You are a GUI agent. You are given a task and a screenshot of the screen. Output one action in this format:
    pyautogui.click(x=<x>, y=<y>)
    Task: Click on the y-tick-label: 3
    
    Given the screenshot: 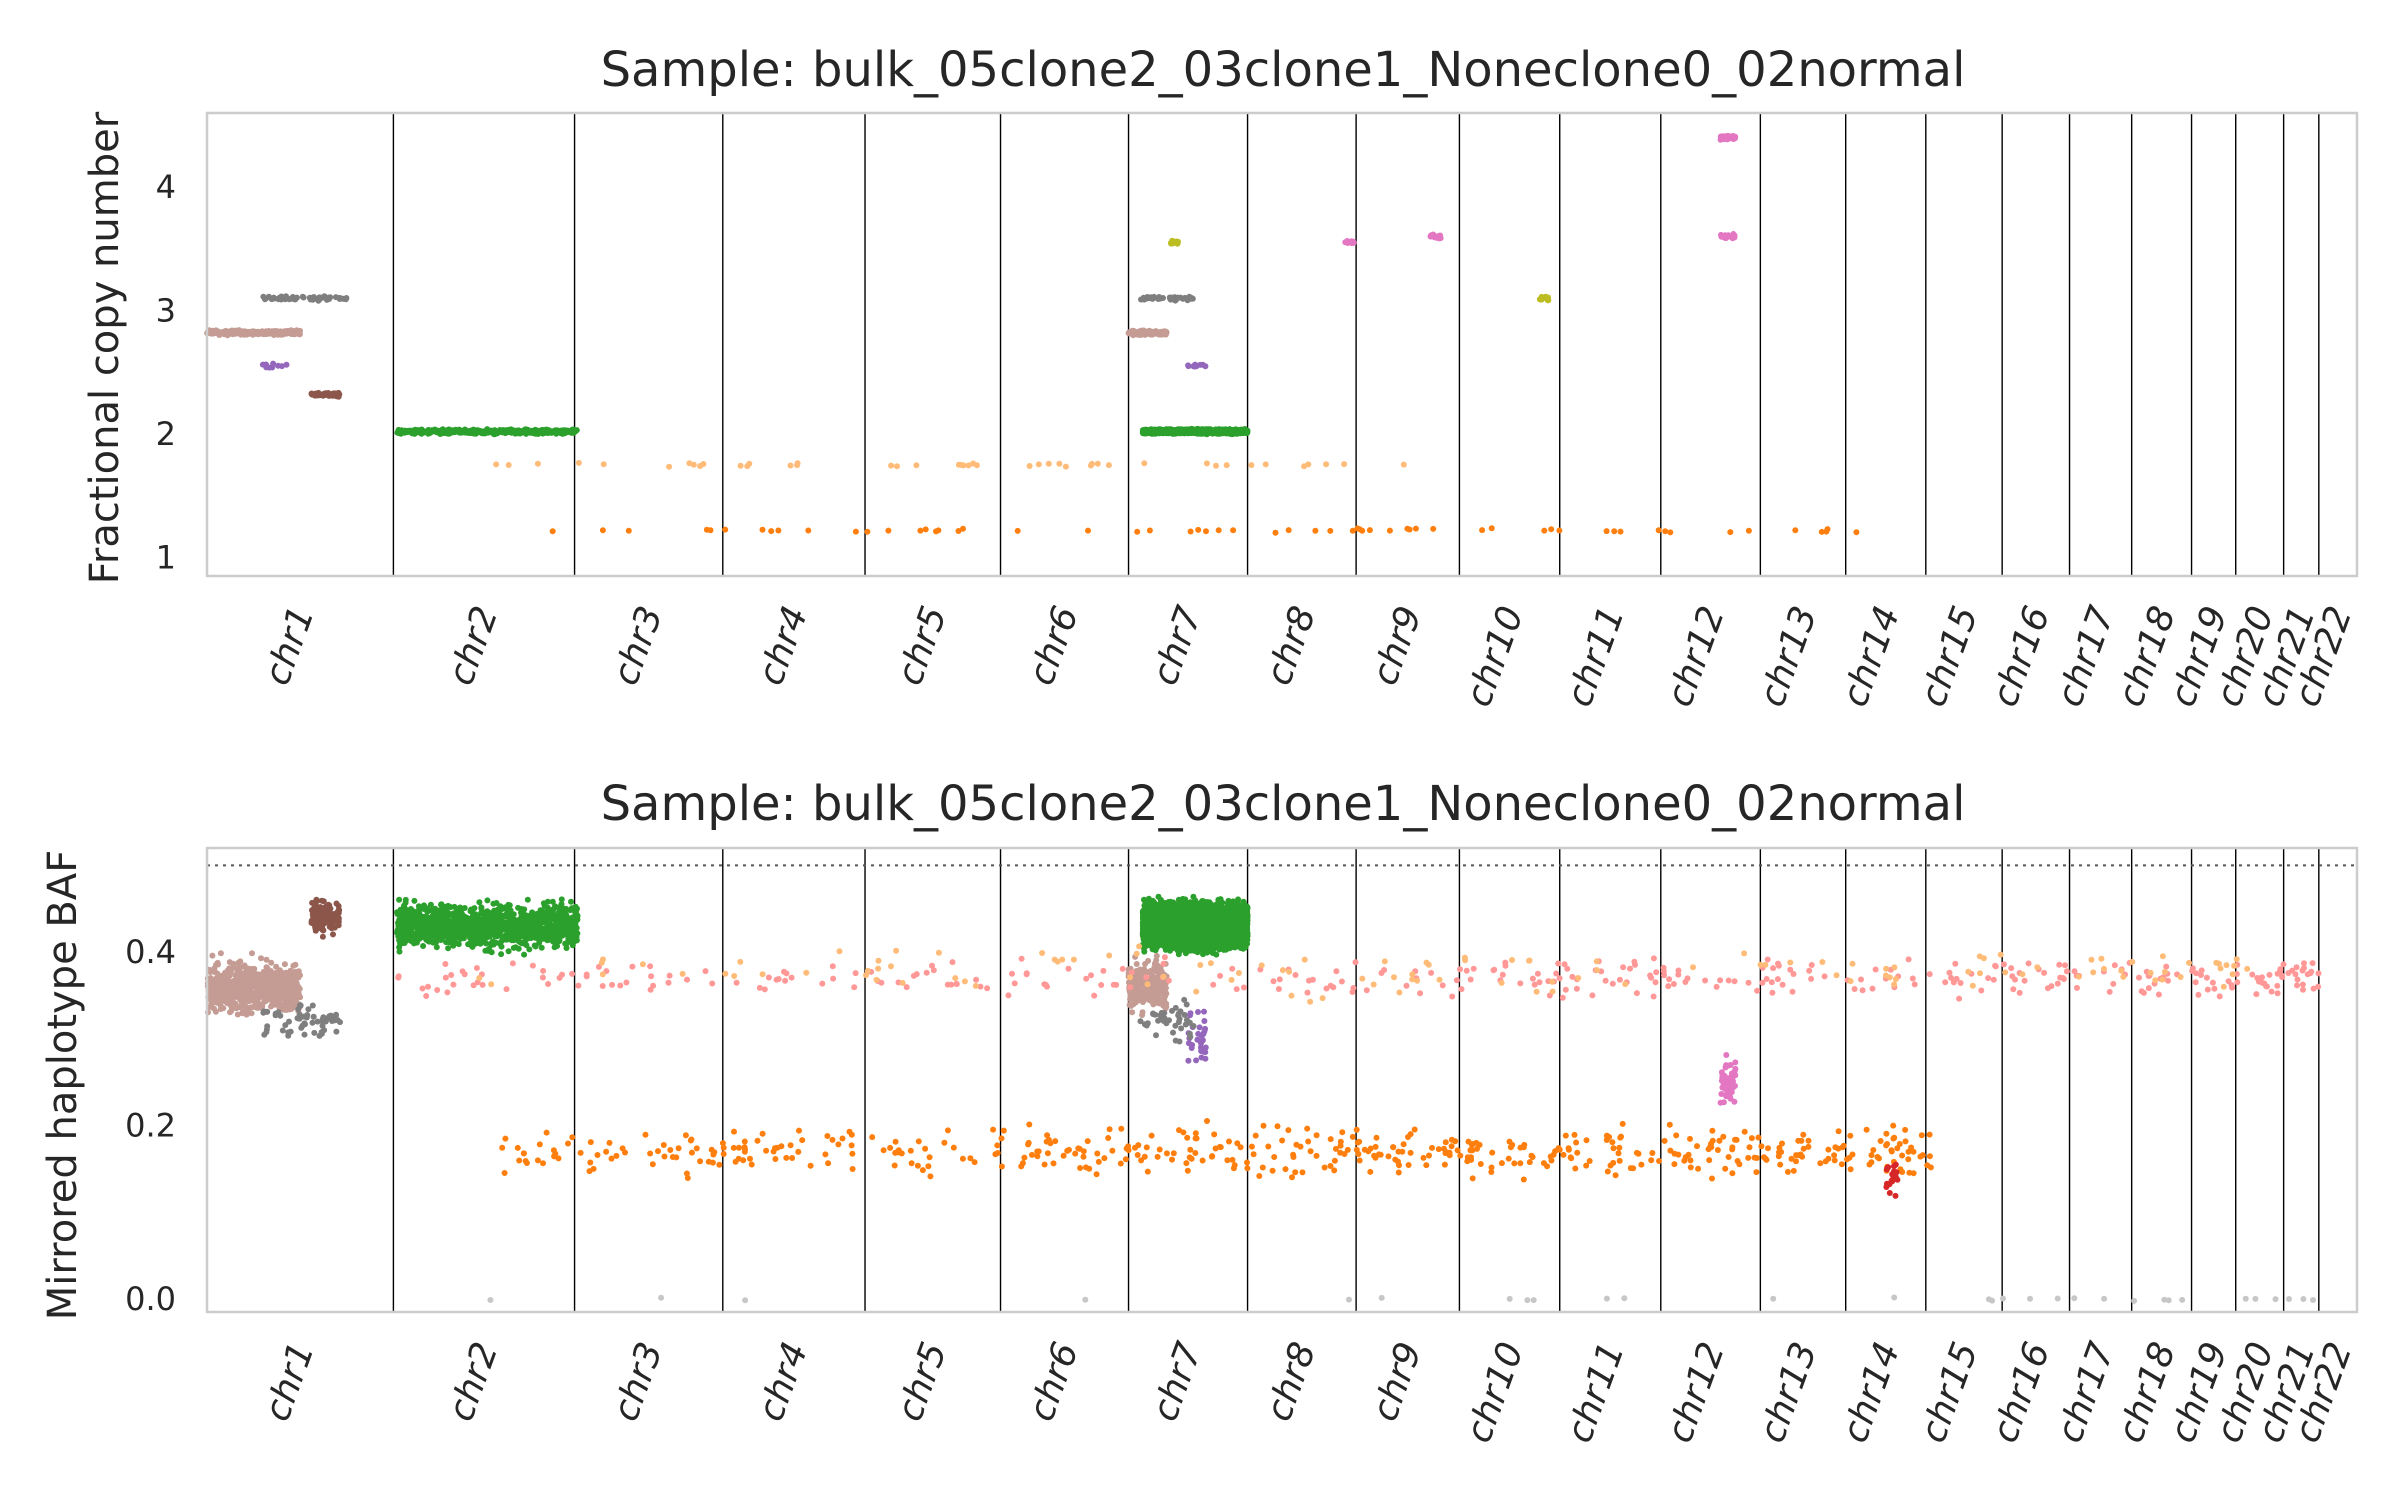 What is the action you would take?
    pyautogui.click(x=166, y=311)
    